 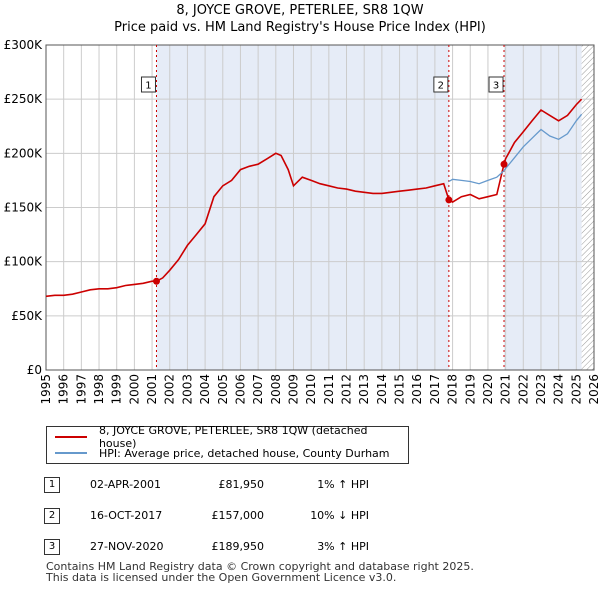 I want to click on transaction-date: 16-OCT-2017, so click(x=126, y=515).